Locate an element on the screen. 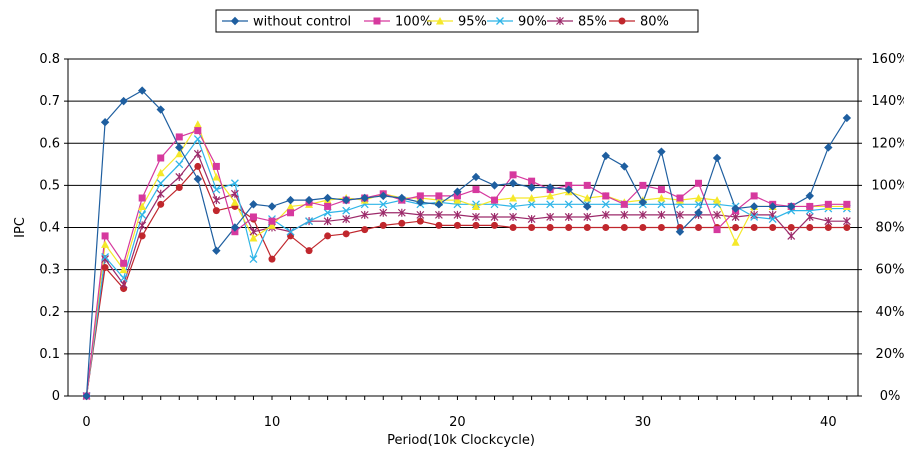 The width and height of the screenshot is (904, 454). legend-label: 100% is located at coordinates (413, 22).